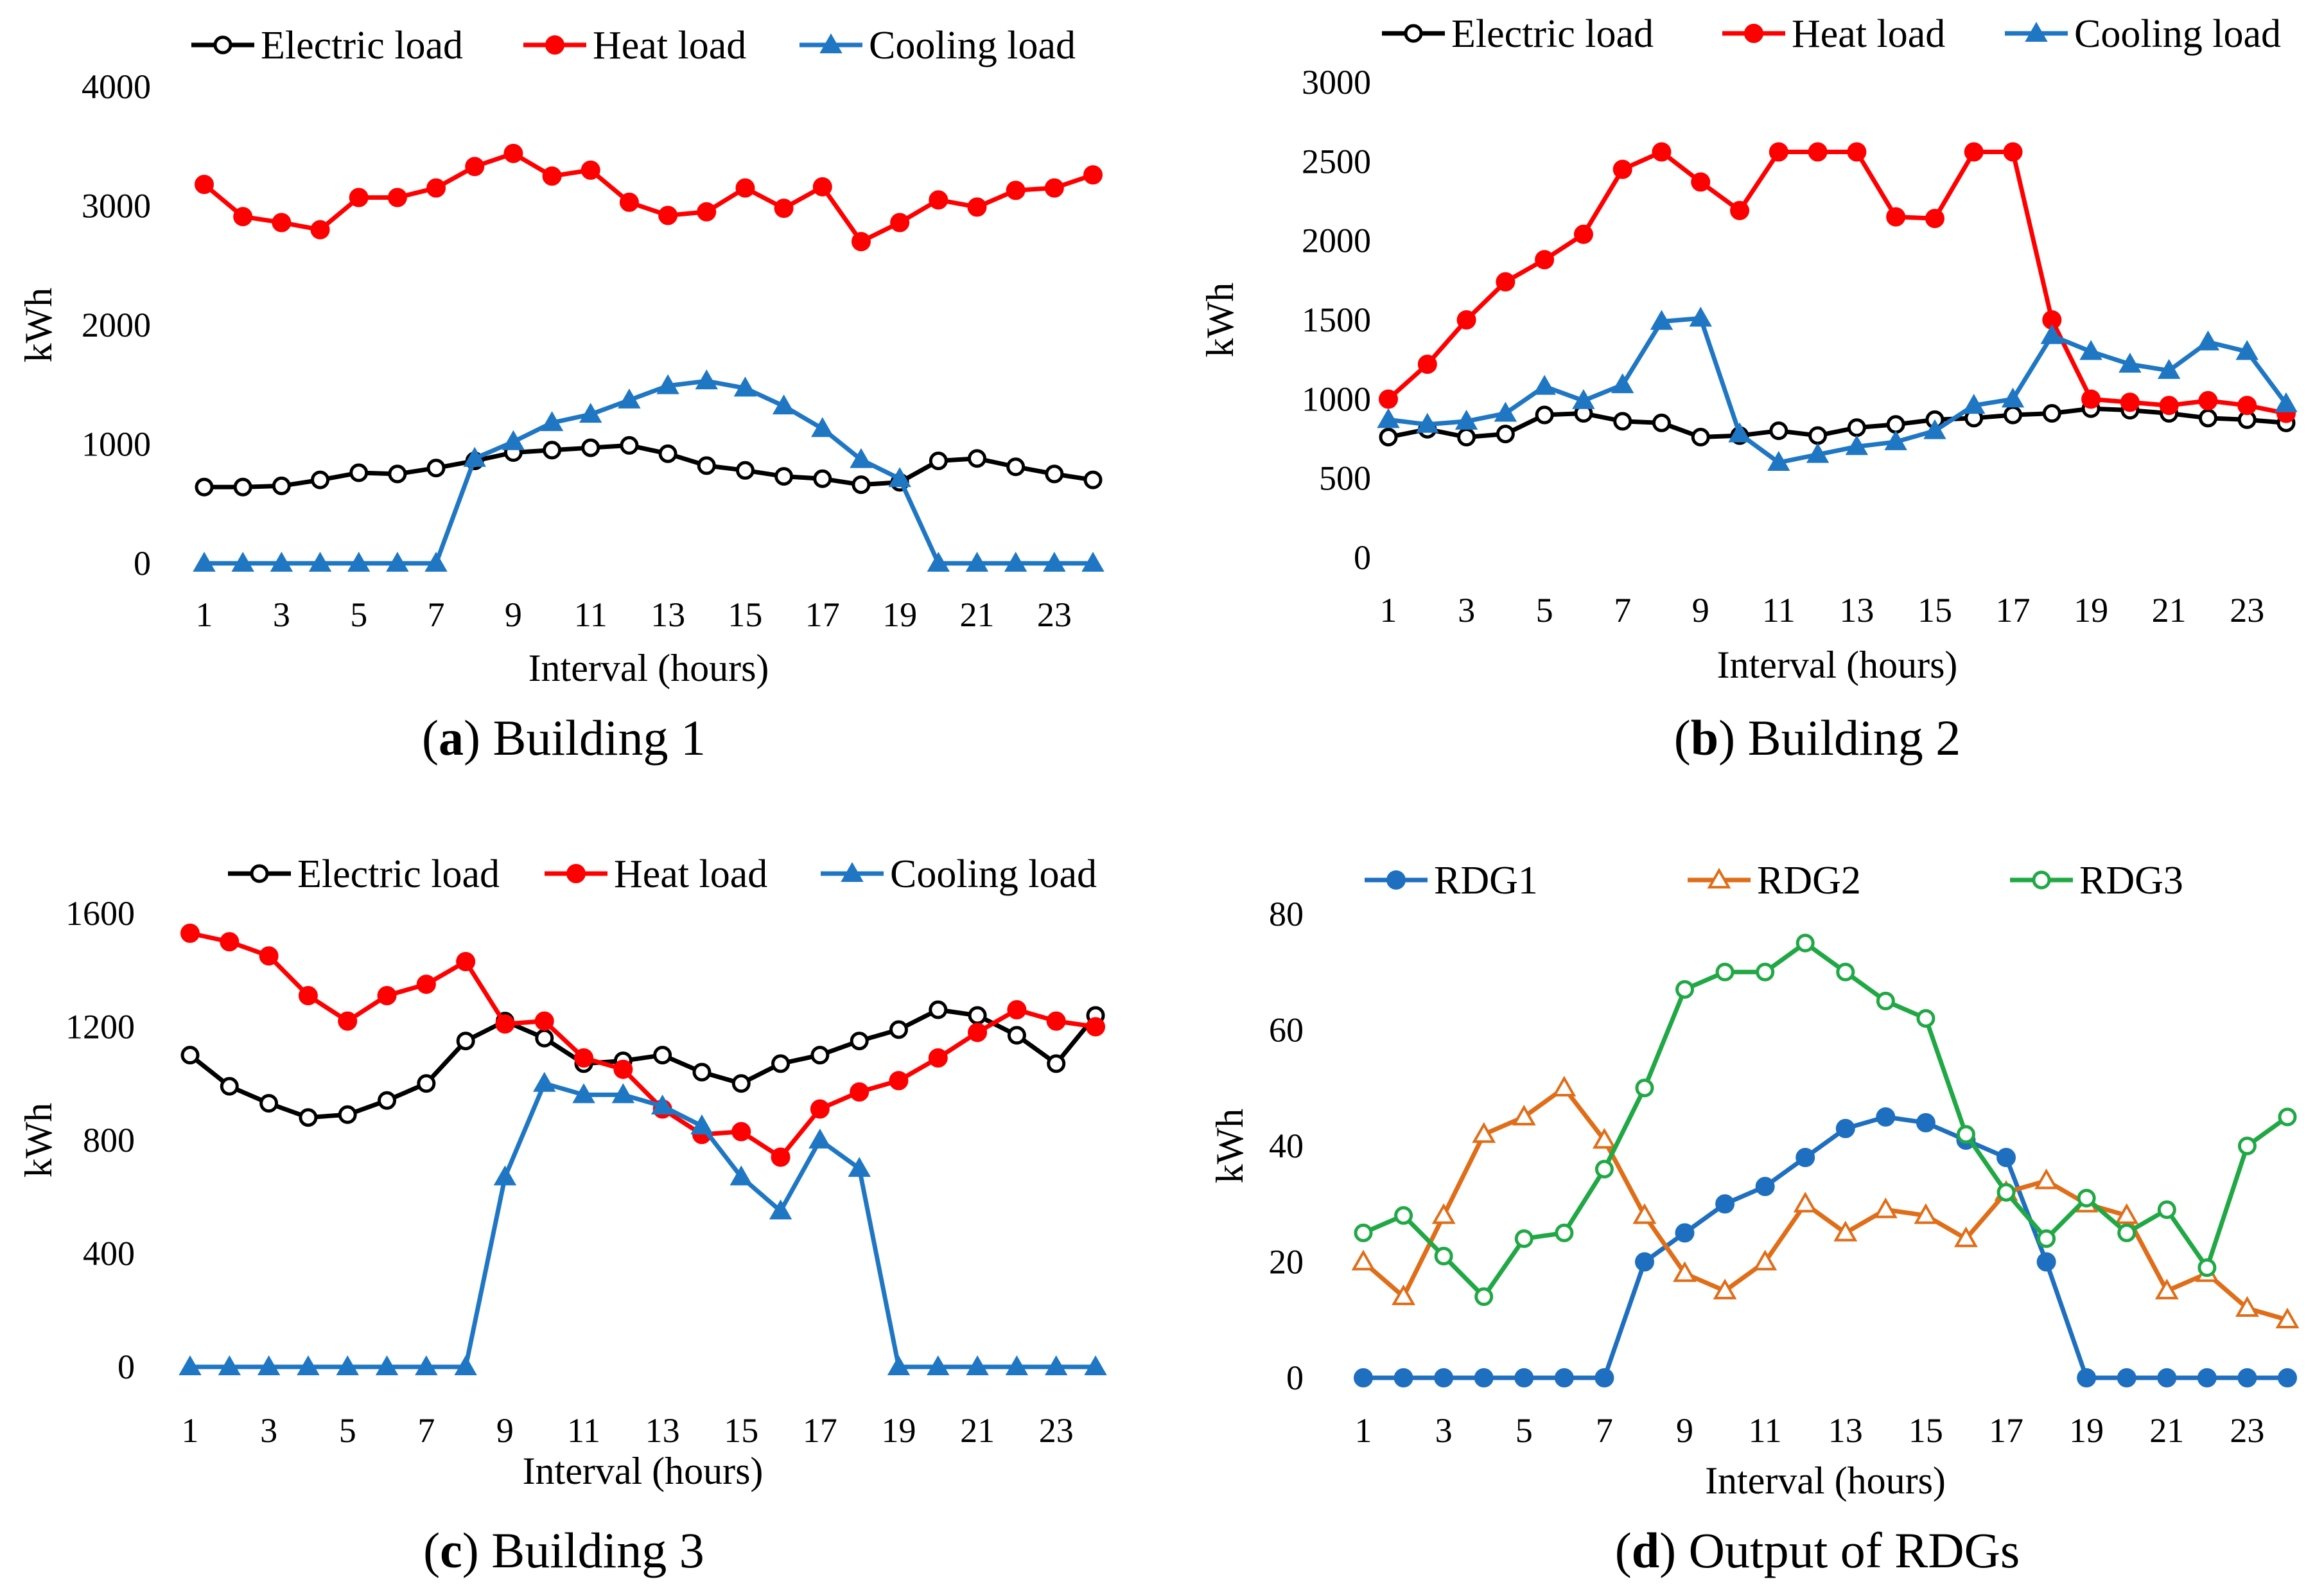 The width and height of the screenshot is (2324, 1593). Describe the element at coordinates (472, 738) in the screenshot. I see `caption-close-paren: )` at that location.